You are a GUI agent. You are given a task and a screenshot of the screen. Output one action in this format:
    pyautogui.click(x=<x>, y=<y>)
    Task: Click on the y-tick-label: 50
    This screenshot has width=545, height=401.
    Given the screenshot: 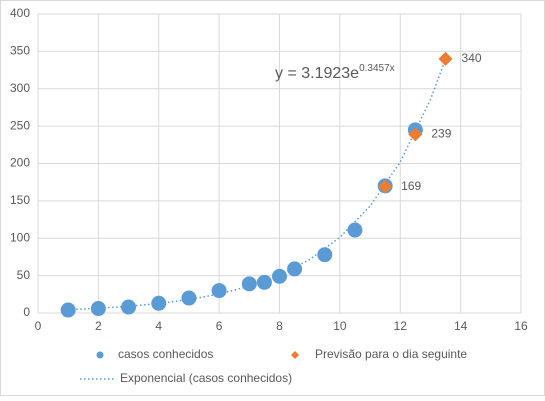 What is the action you would take?
    pyautogui.click(x=24, y=275)
    